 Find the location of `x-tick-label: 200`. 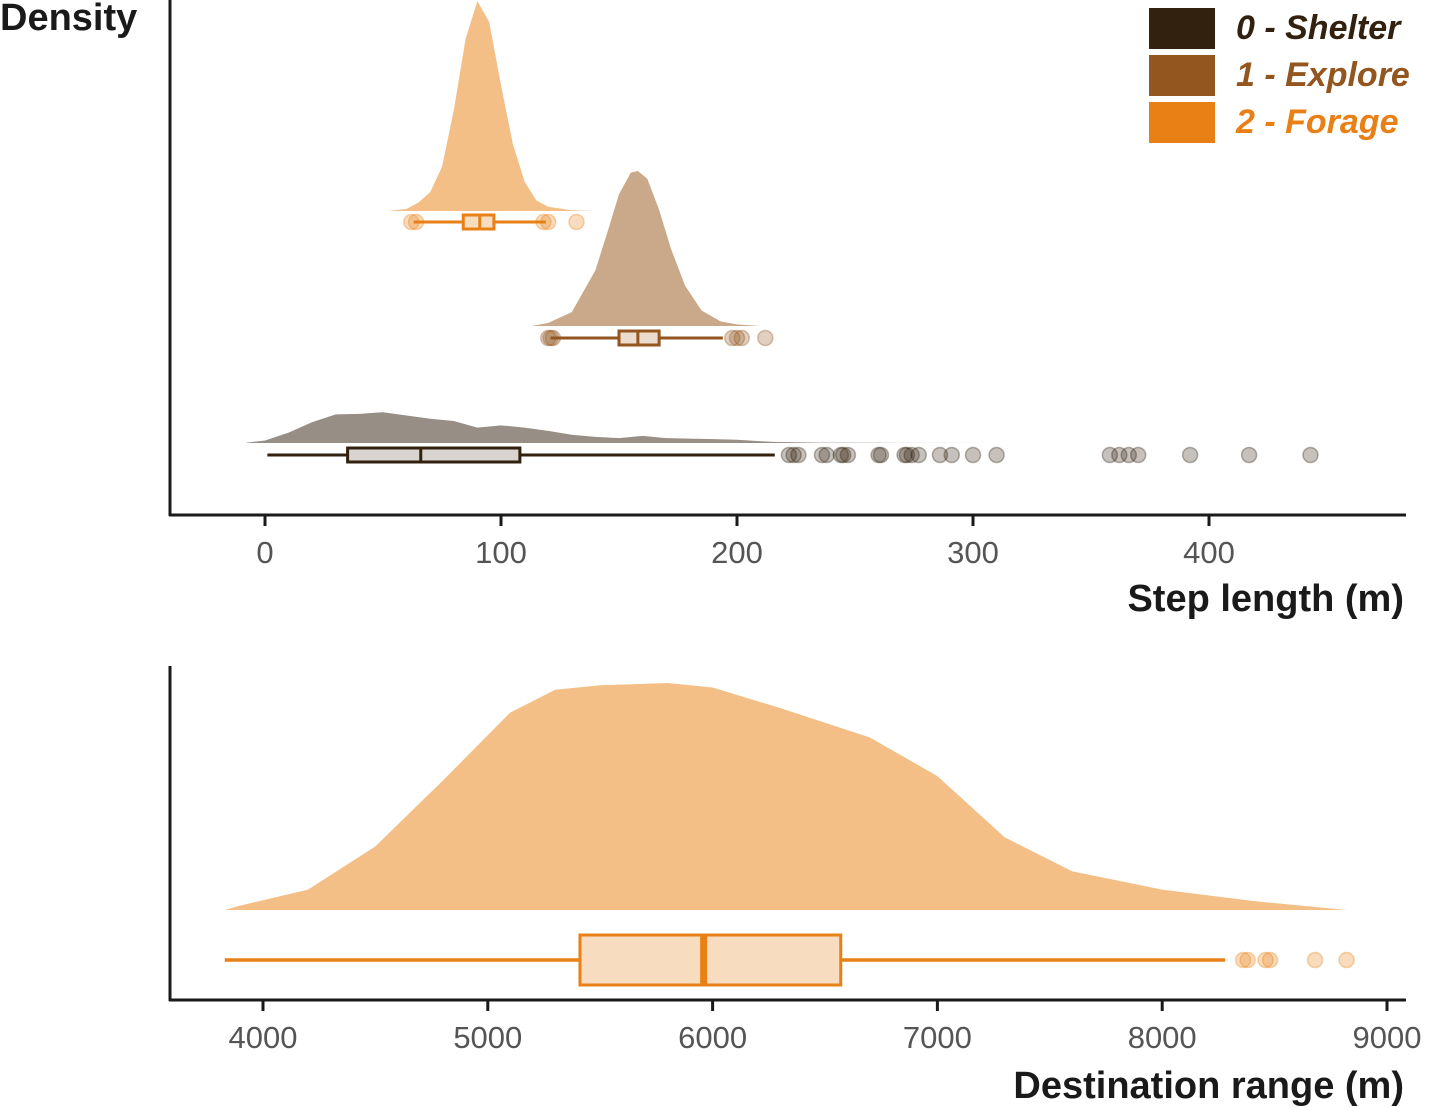

x-tick-label: 200 is located at coordinates (737, 552).